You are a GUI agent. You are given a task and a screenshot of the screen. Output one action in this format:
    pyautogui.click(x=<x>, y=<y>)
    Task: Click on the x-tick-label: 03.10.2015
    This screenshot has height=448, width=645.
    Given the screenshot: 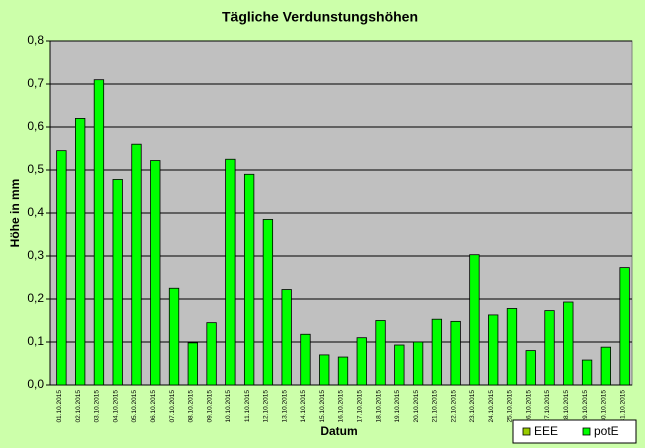 What is the action you would take?
    pyautogui.click(x=97, y=406)
    